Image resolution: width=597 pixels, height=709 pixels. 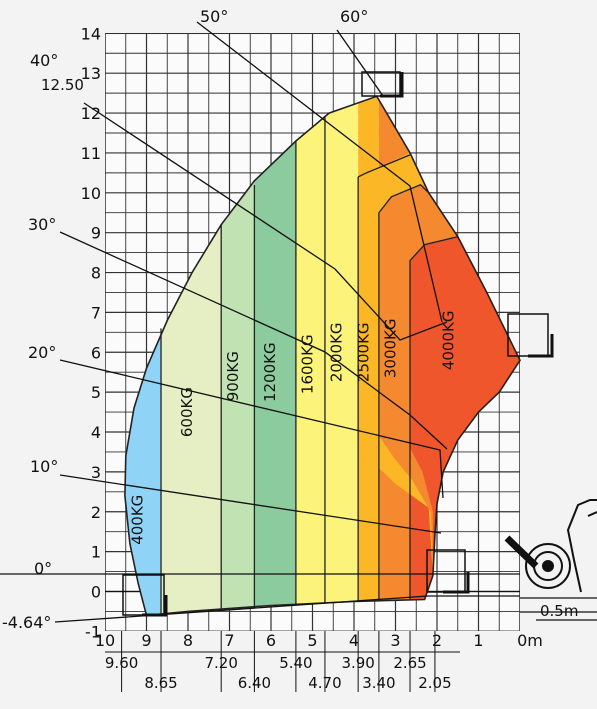 What do you see at coordinates (91, 153) in the screenshot?
I see `y-tick-label: 11` at bounding box center [91, 153].